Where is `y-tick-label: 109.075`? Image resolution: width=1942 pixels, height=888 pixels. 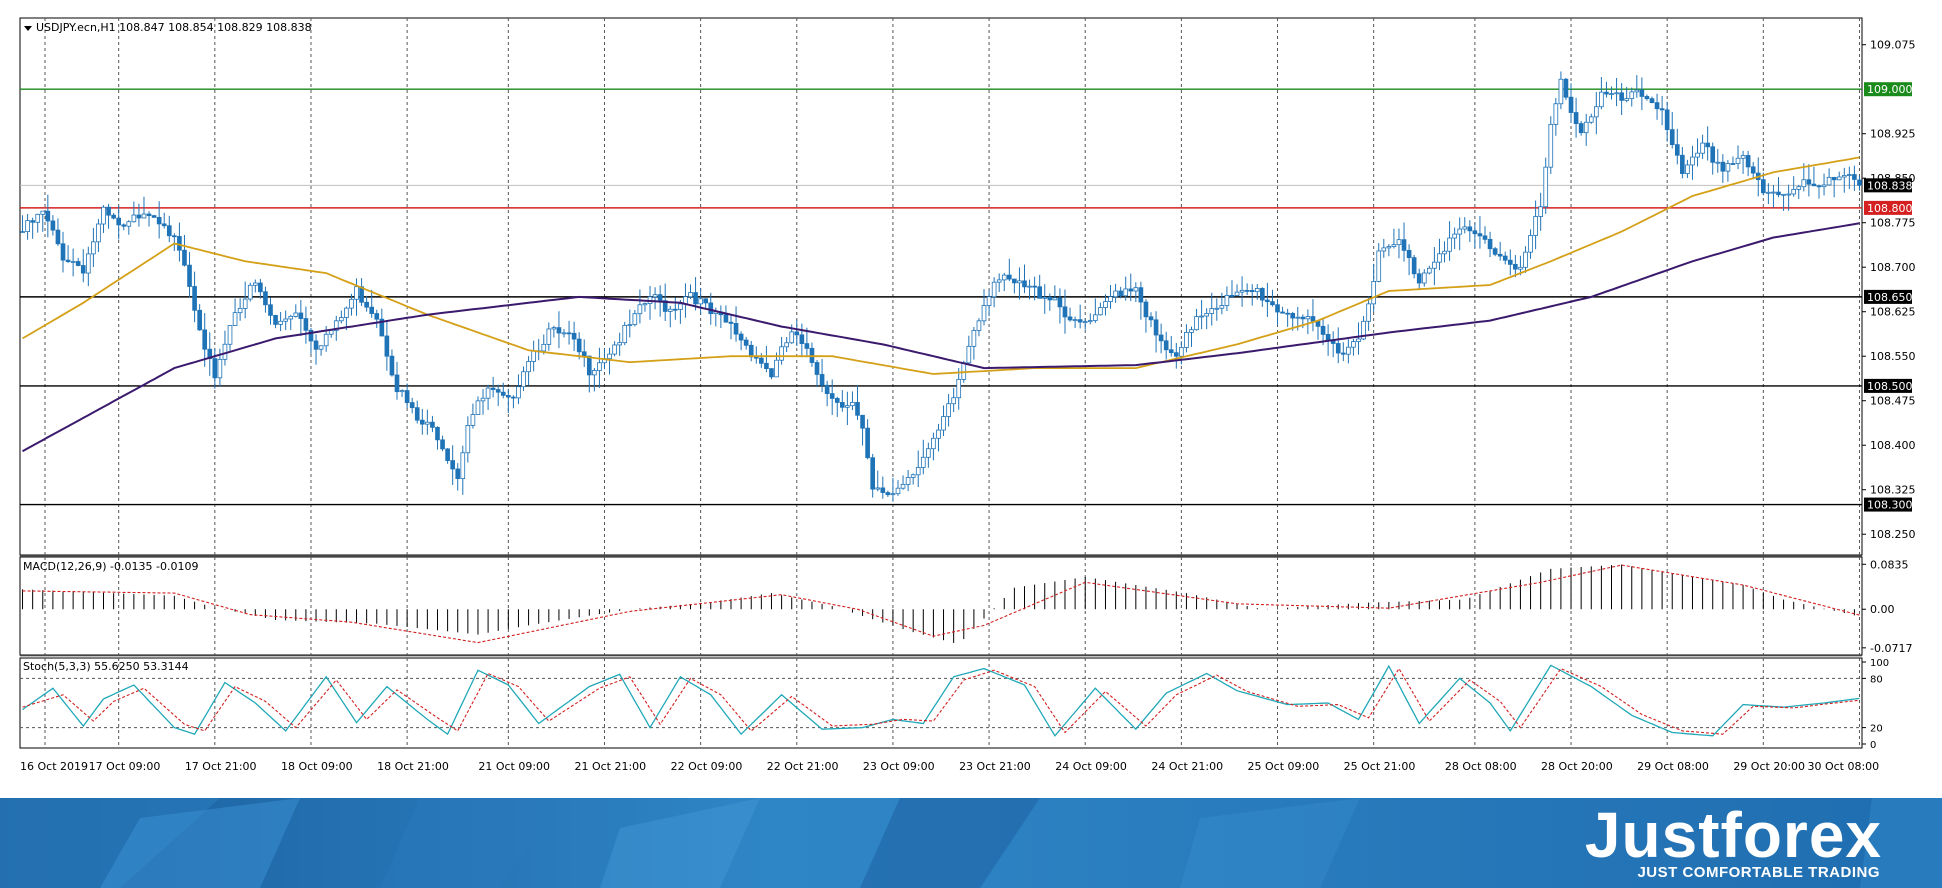 y-tick-label: 109.075 is located at coordinates (1893, 45).